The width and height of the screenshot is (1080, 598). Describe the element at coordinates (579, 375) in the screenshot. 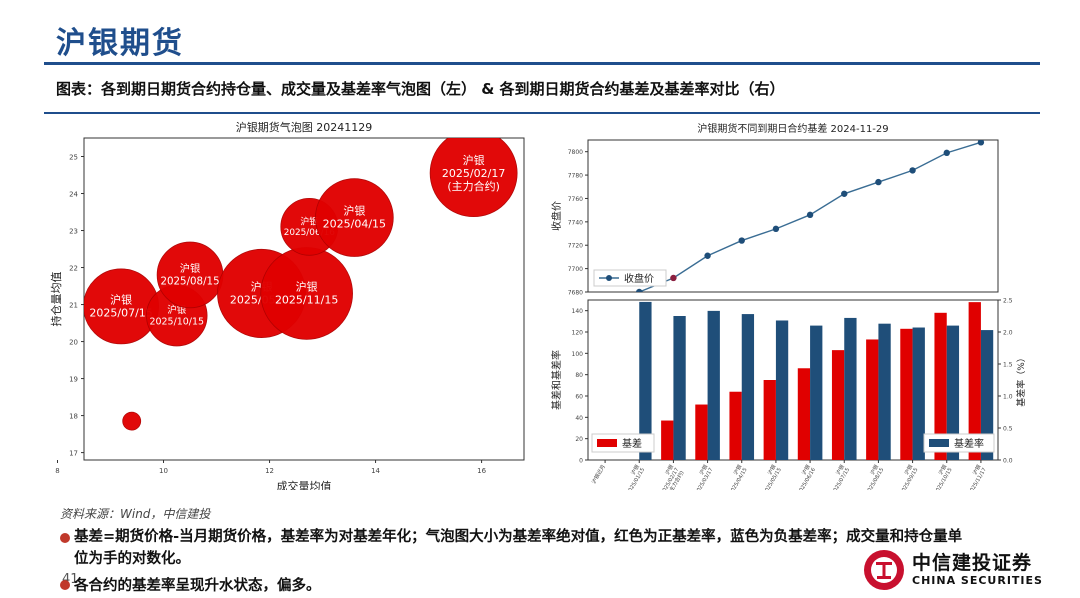

I see `y-tick-label: 80` at that location.